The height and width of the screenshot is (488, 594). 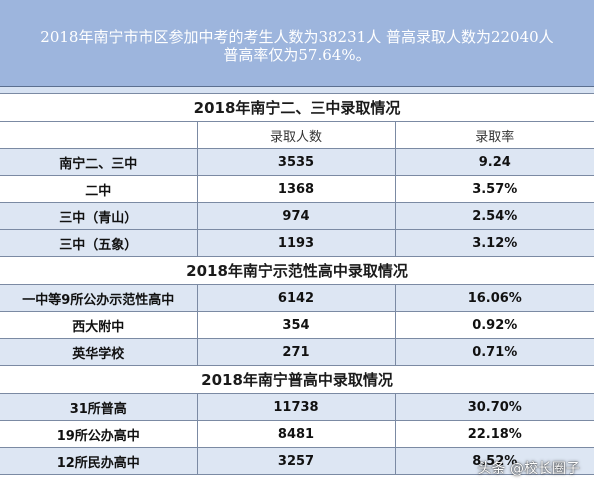 I want to click on admission-count: 11738, so click(x=296, y=407).